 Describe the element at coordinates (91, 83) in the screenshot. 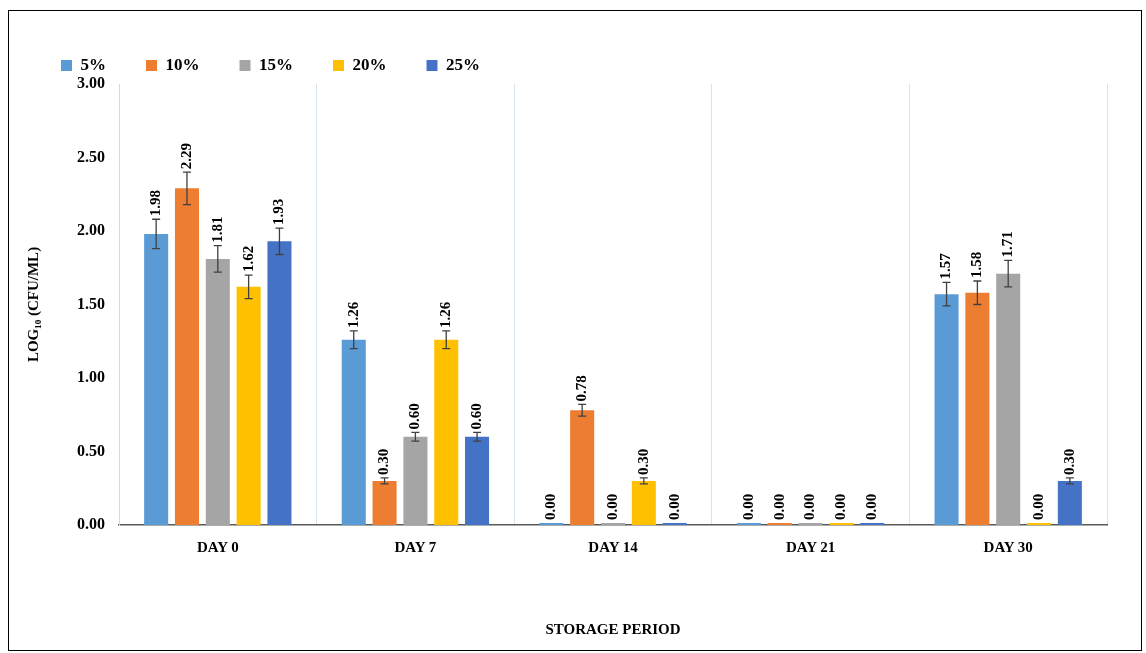

I see `y-tick-label: 3.00` at that location.